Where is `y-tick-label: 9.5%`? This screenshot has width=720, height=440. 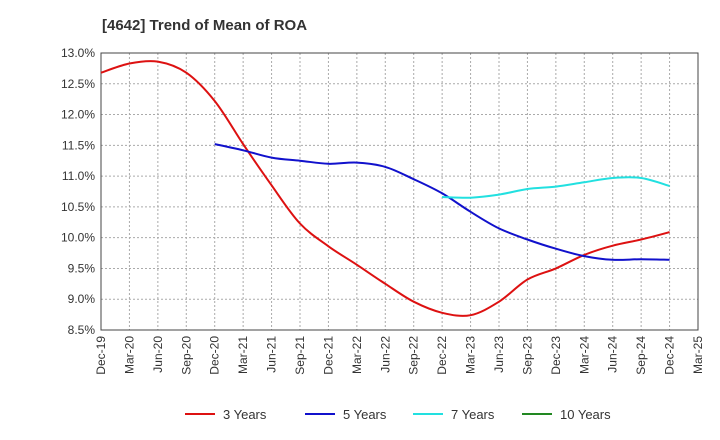
y-tick-label: 9.5% is located at coordinates (82, 268).